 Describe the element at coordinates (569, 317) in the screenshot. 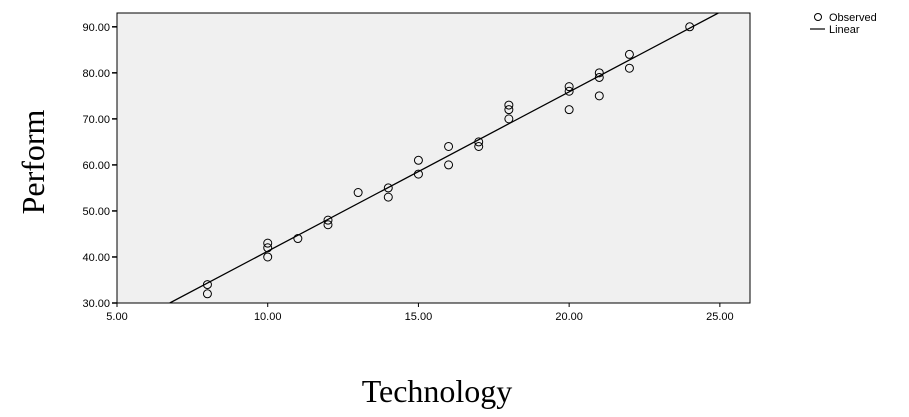

I see `x-tick-label-3: 20.00` at that location.